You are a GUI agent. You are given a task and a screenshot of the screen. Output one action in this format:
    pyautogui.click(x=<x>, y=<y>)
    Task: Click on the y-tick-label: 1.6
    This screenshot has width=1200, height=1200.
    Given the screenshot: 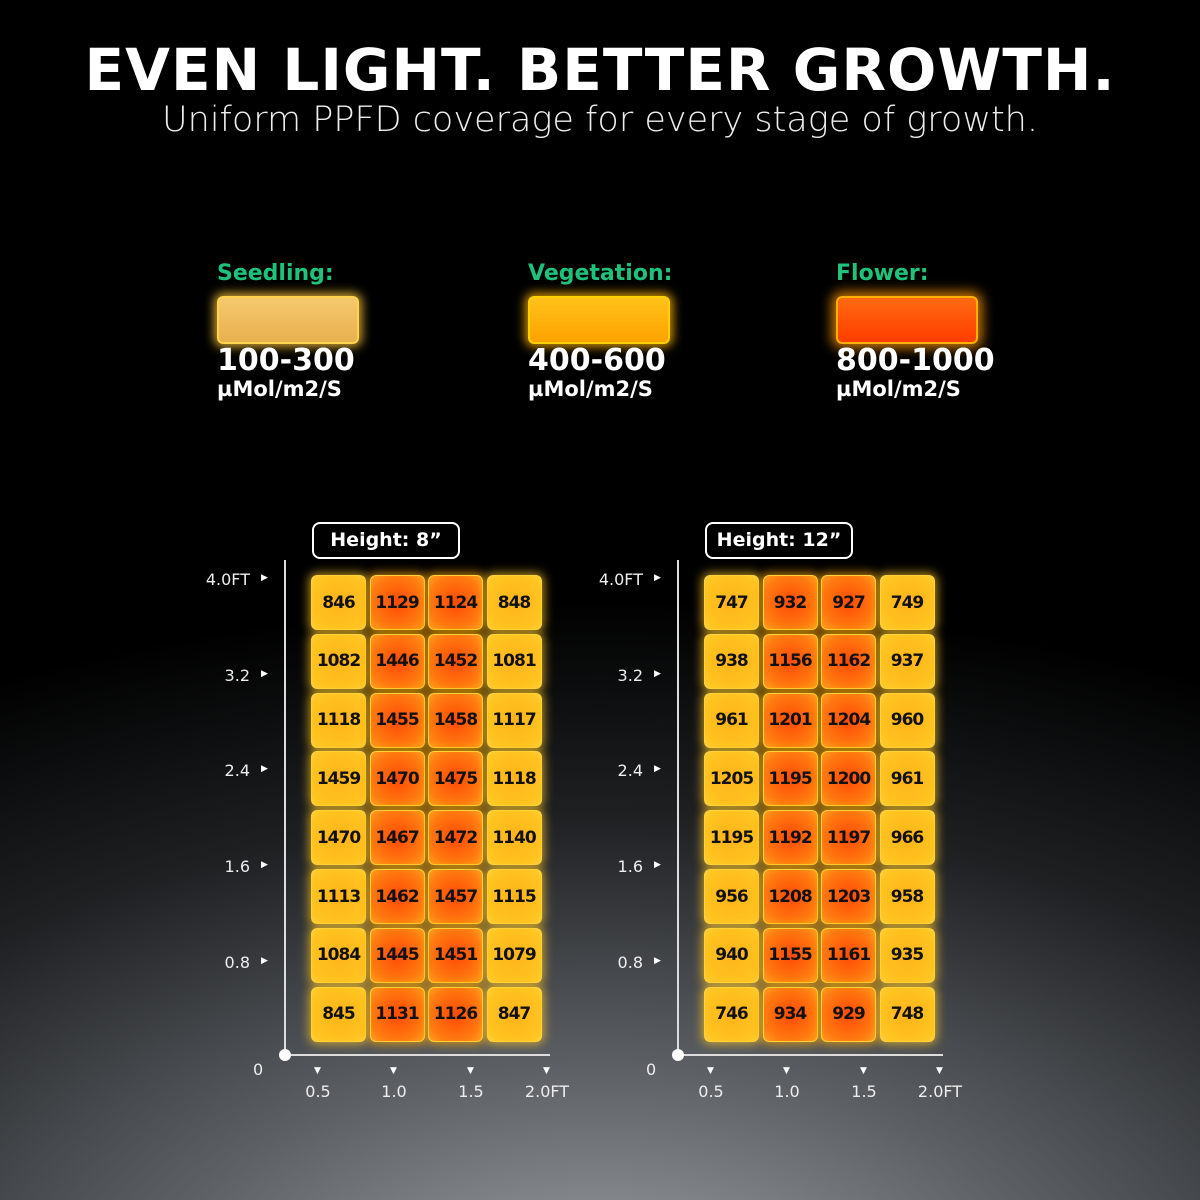 What is the action you would take?
    pyautogui.click(x=237, y=866)
    